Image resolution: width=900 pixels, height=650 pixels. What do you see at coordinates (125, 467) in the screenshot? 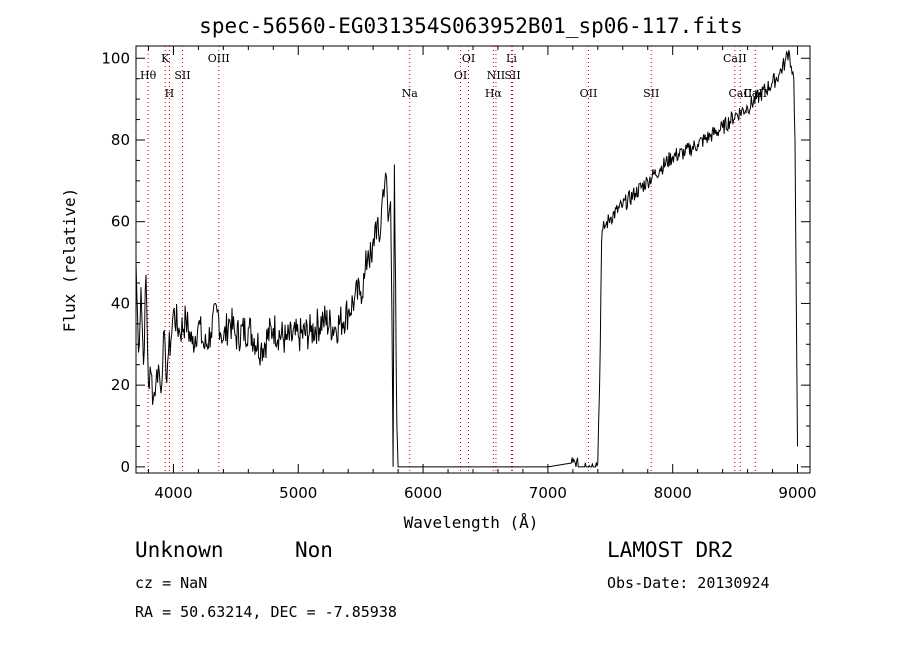
I see `y-tick-label-0: 0` at bounding box center [125, 467].